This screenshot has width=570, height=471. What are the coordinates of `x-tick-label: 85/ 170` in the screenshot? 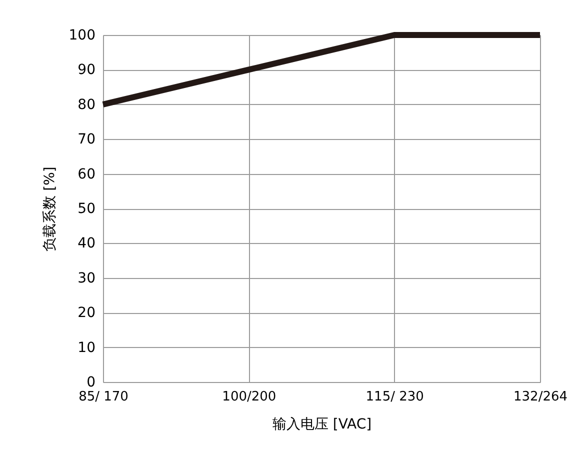 It's located at (103, 397).